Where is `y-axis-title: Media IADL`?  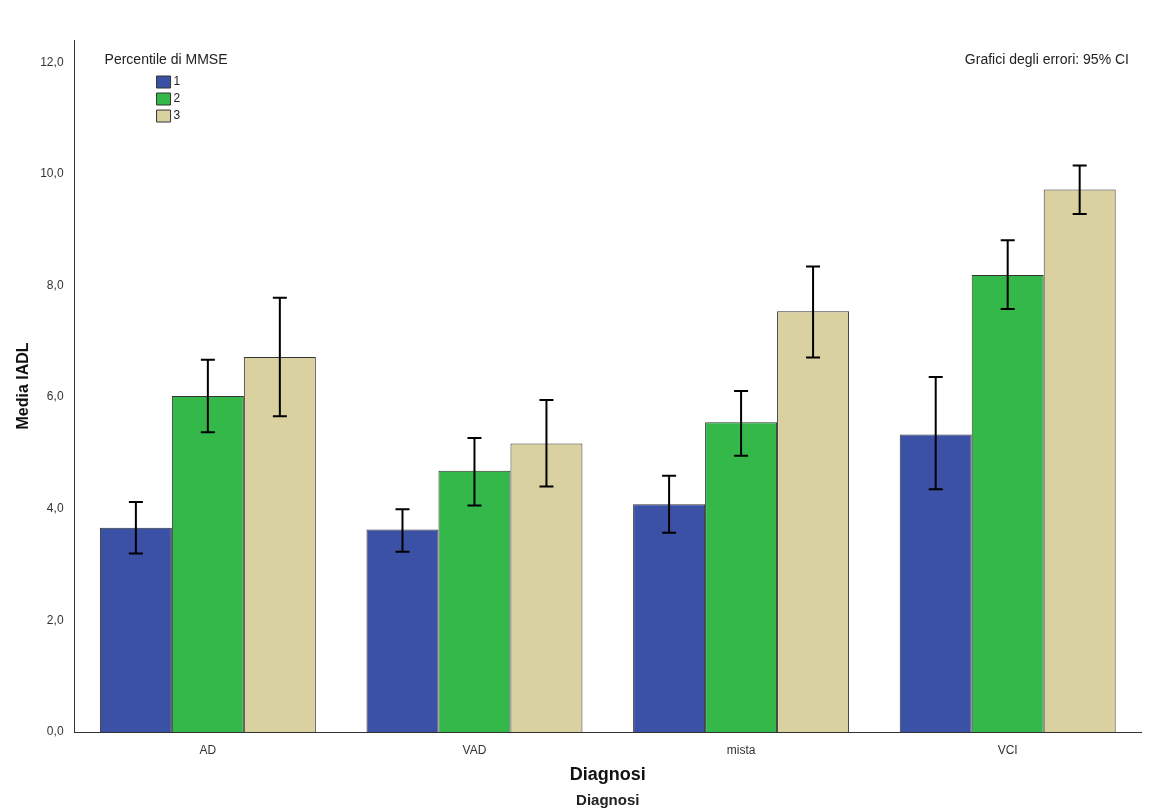
y-axis-title: Media IADL is located at coordinates (23, 386).